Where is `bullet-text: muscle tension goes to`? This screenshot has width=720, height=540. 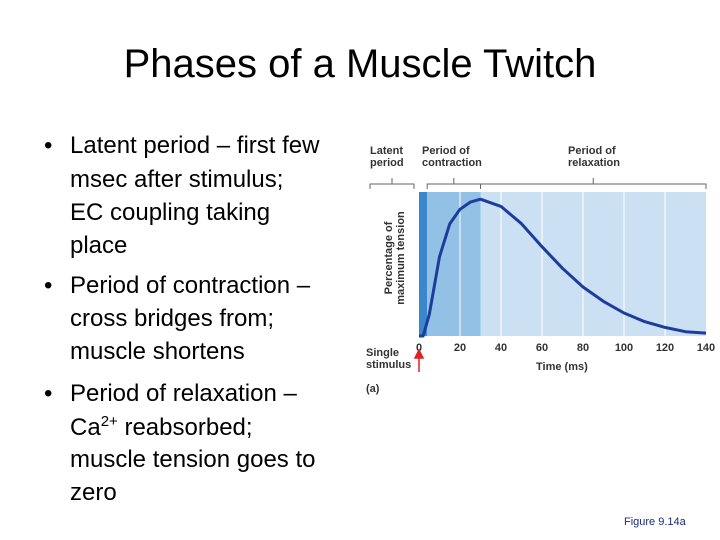 bullet-text: muscle tension goes to is located at coordinates (193, 459).